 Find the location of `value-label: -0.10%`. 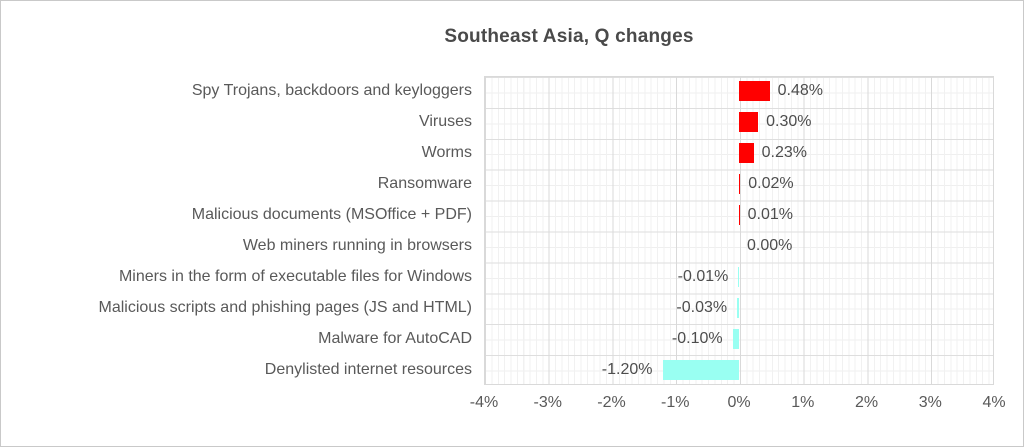

value-label: -0.10% is located at coordinates (697, 338).